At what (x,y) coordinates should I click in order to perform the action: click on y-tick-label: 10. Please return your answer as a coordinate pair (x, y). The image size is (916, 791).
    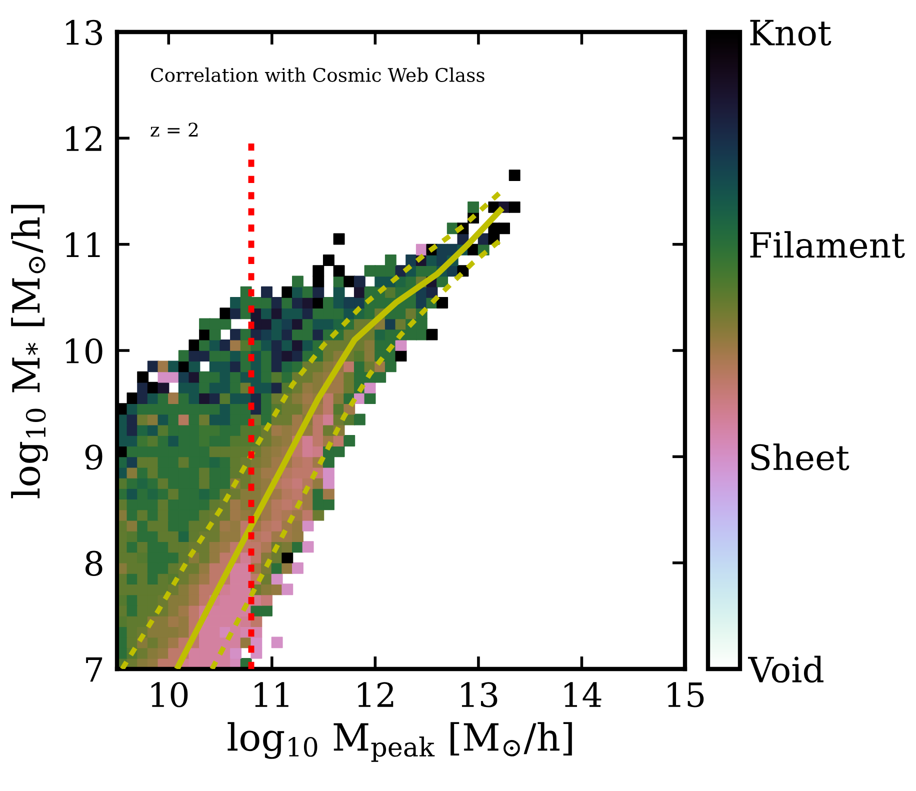
    Looking at the image, I should click on (84, 351).